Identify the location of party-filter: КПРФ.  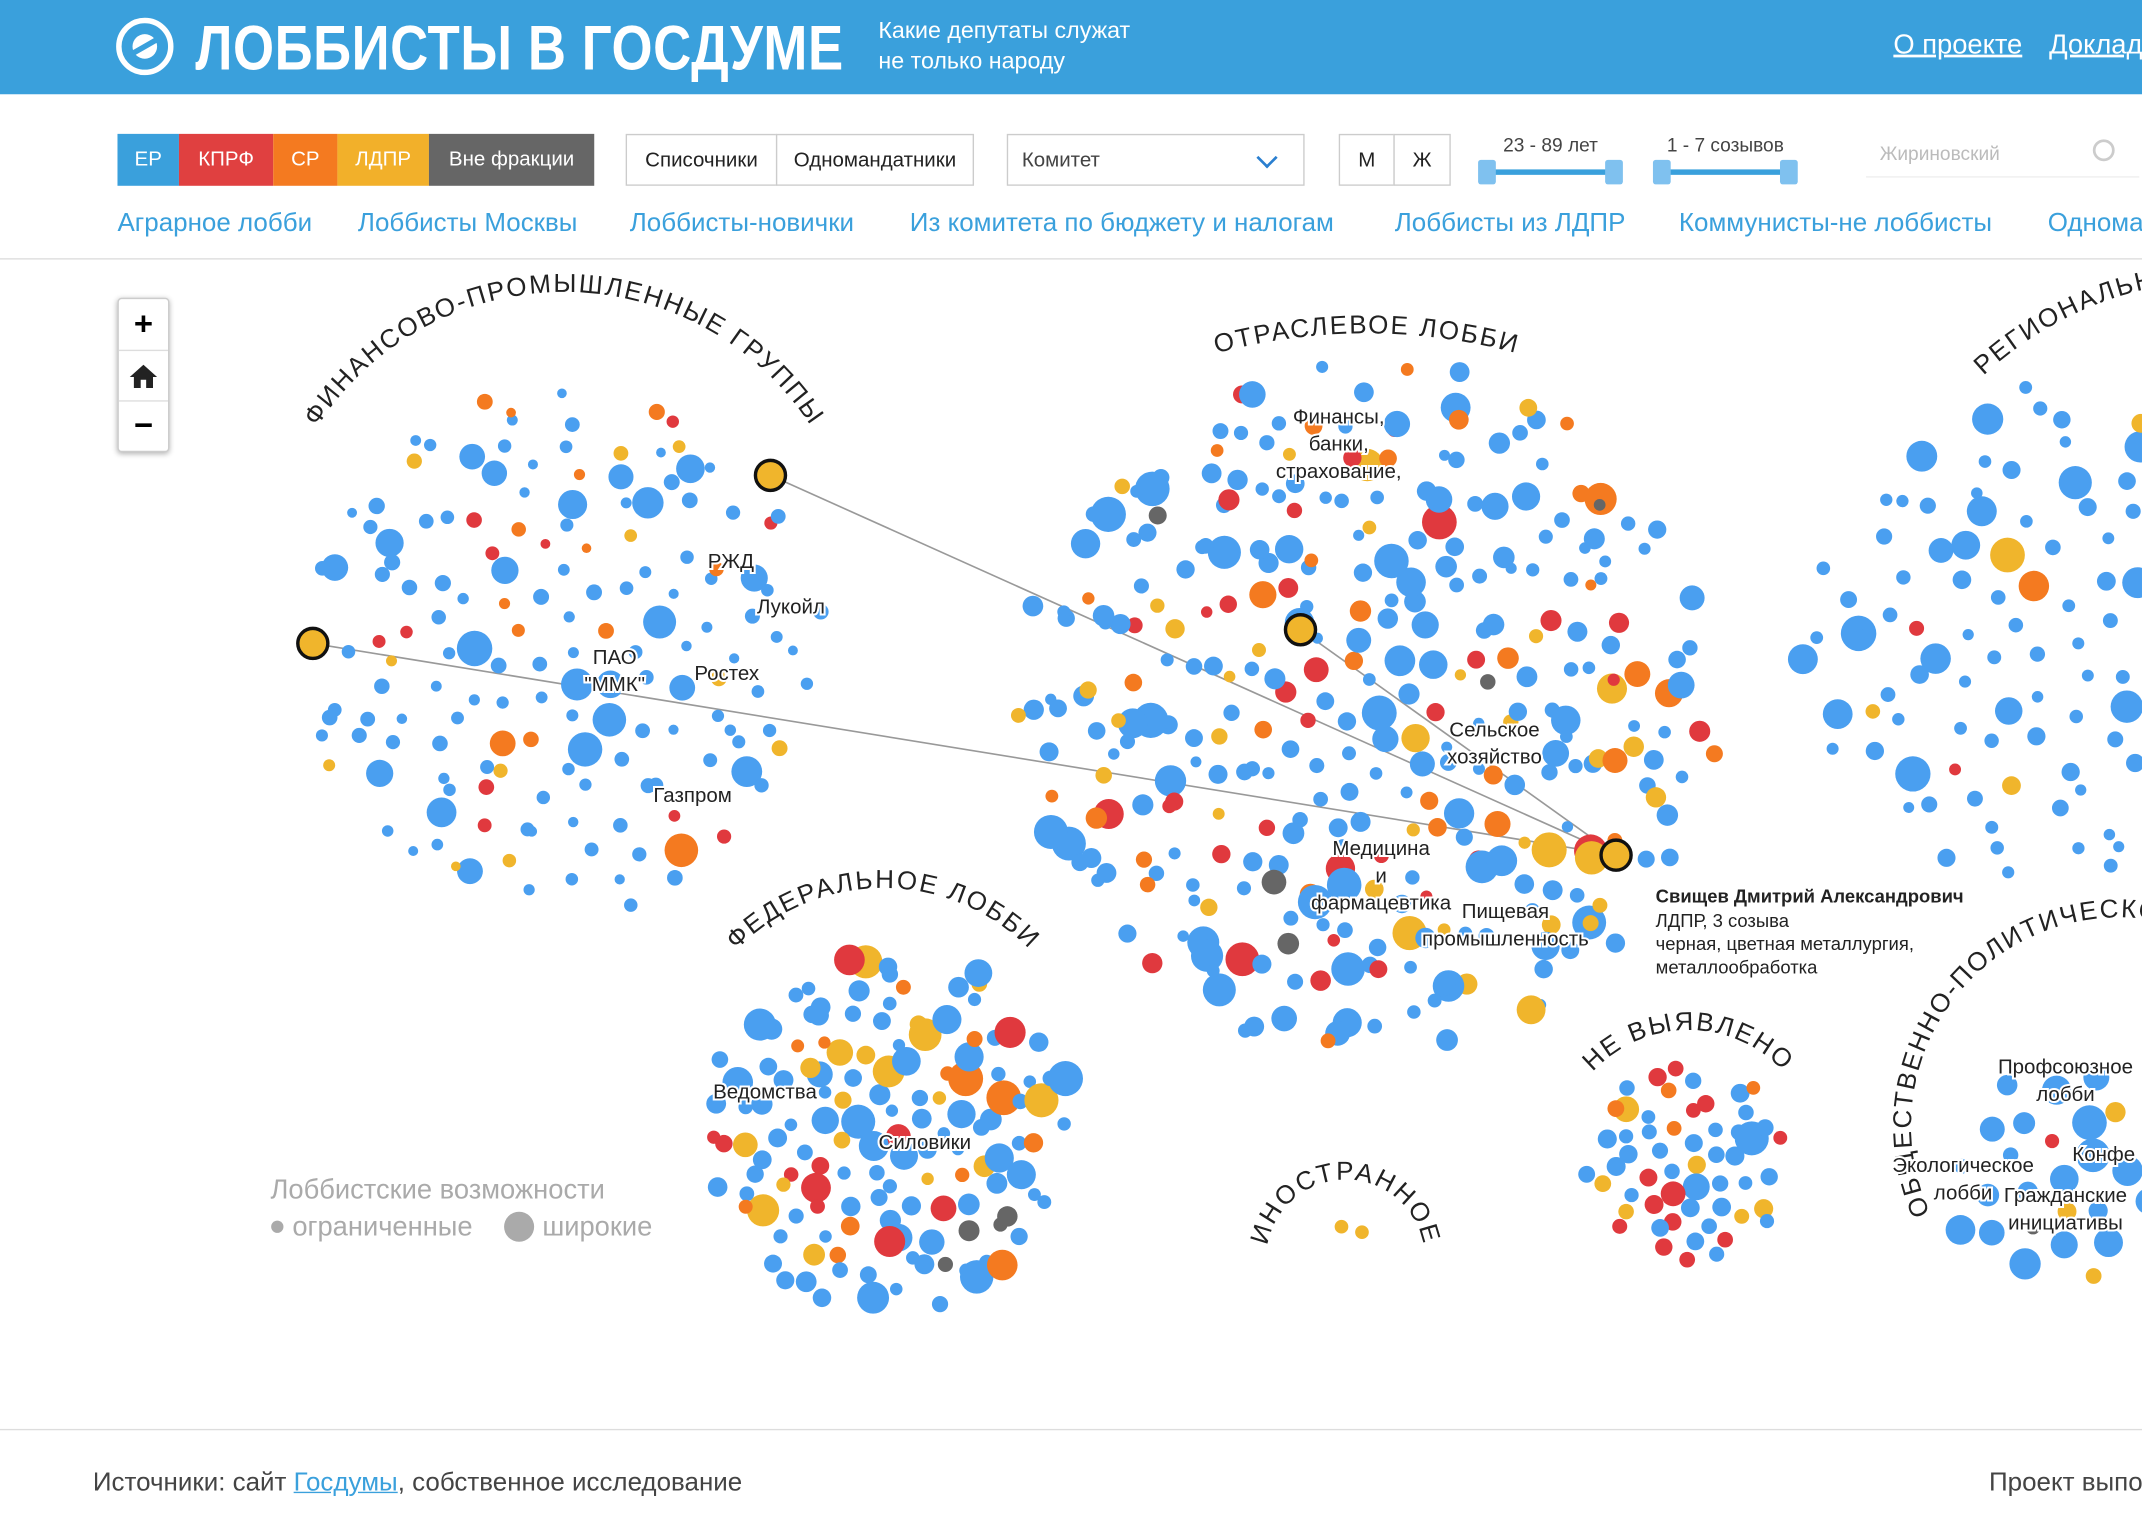
(226, 159).